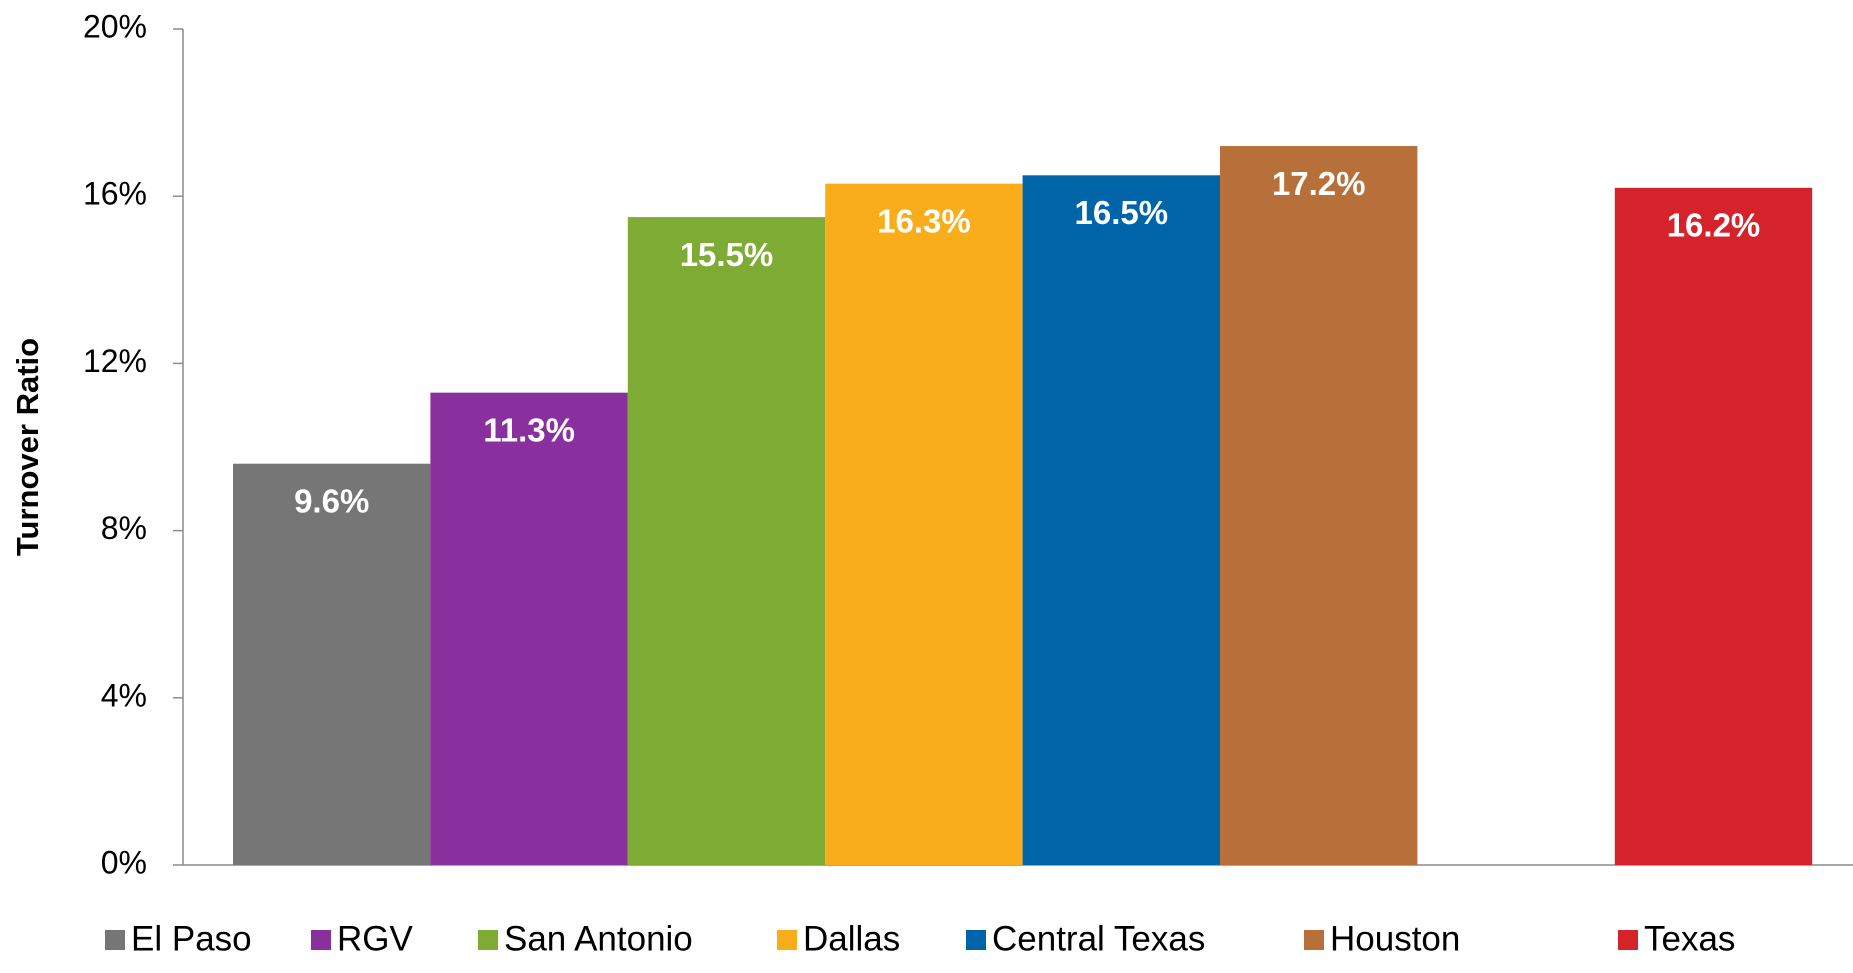  What do you see at coordinates (598, 938) in the screenshot?
I see `legend-label: San Antonio` at bounding box center [598, 938].